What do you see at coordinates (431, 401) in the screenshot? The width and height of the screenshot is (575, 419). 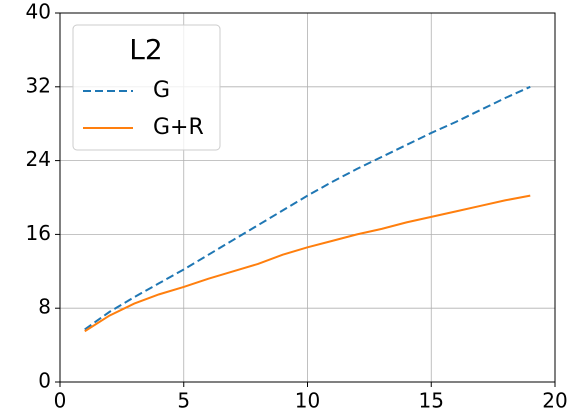 I see `x-tick-label: 15` at bounding box center [431, 401].